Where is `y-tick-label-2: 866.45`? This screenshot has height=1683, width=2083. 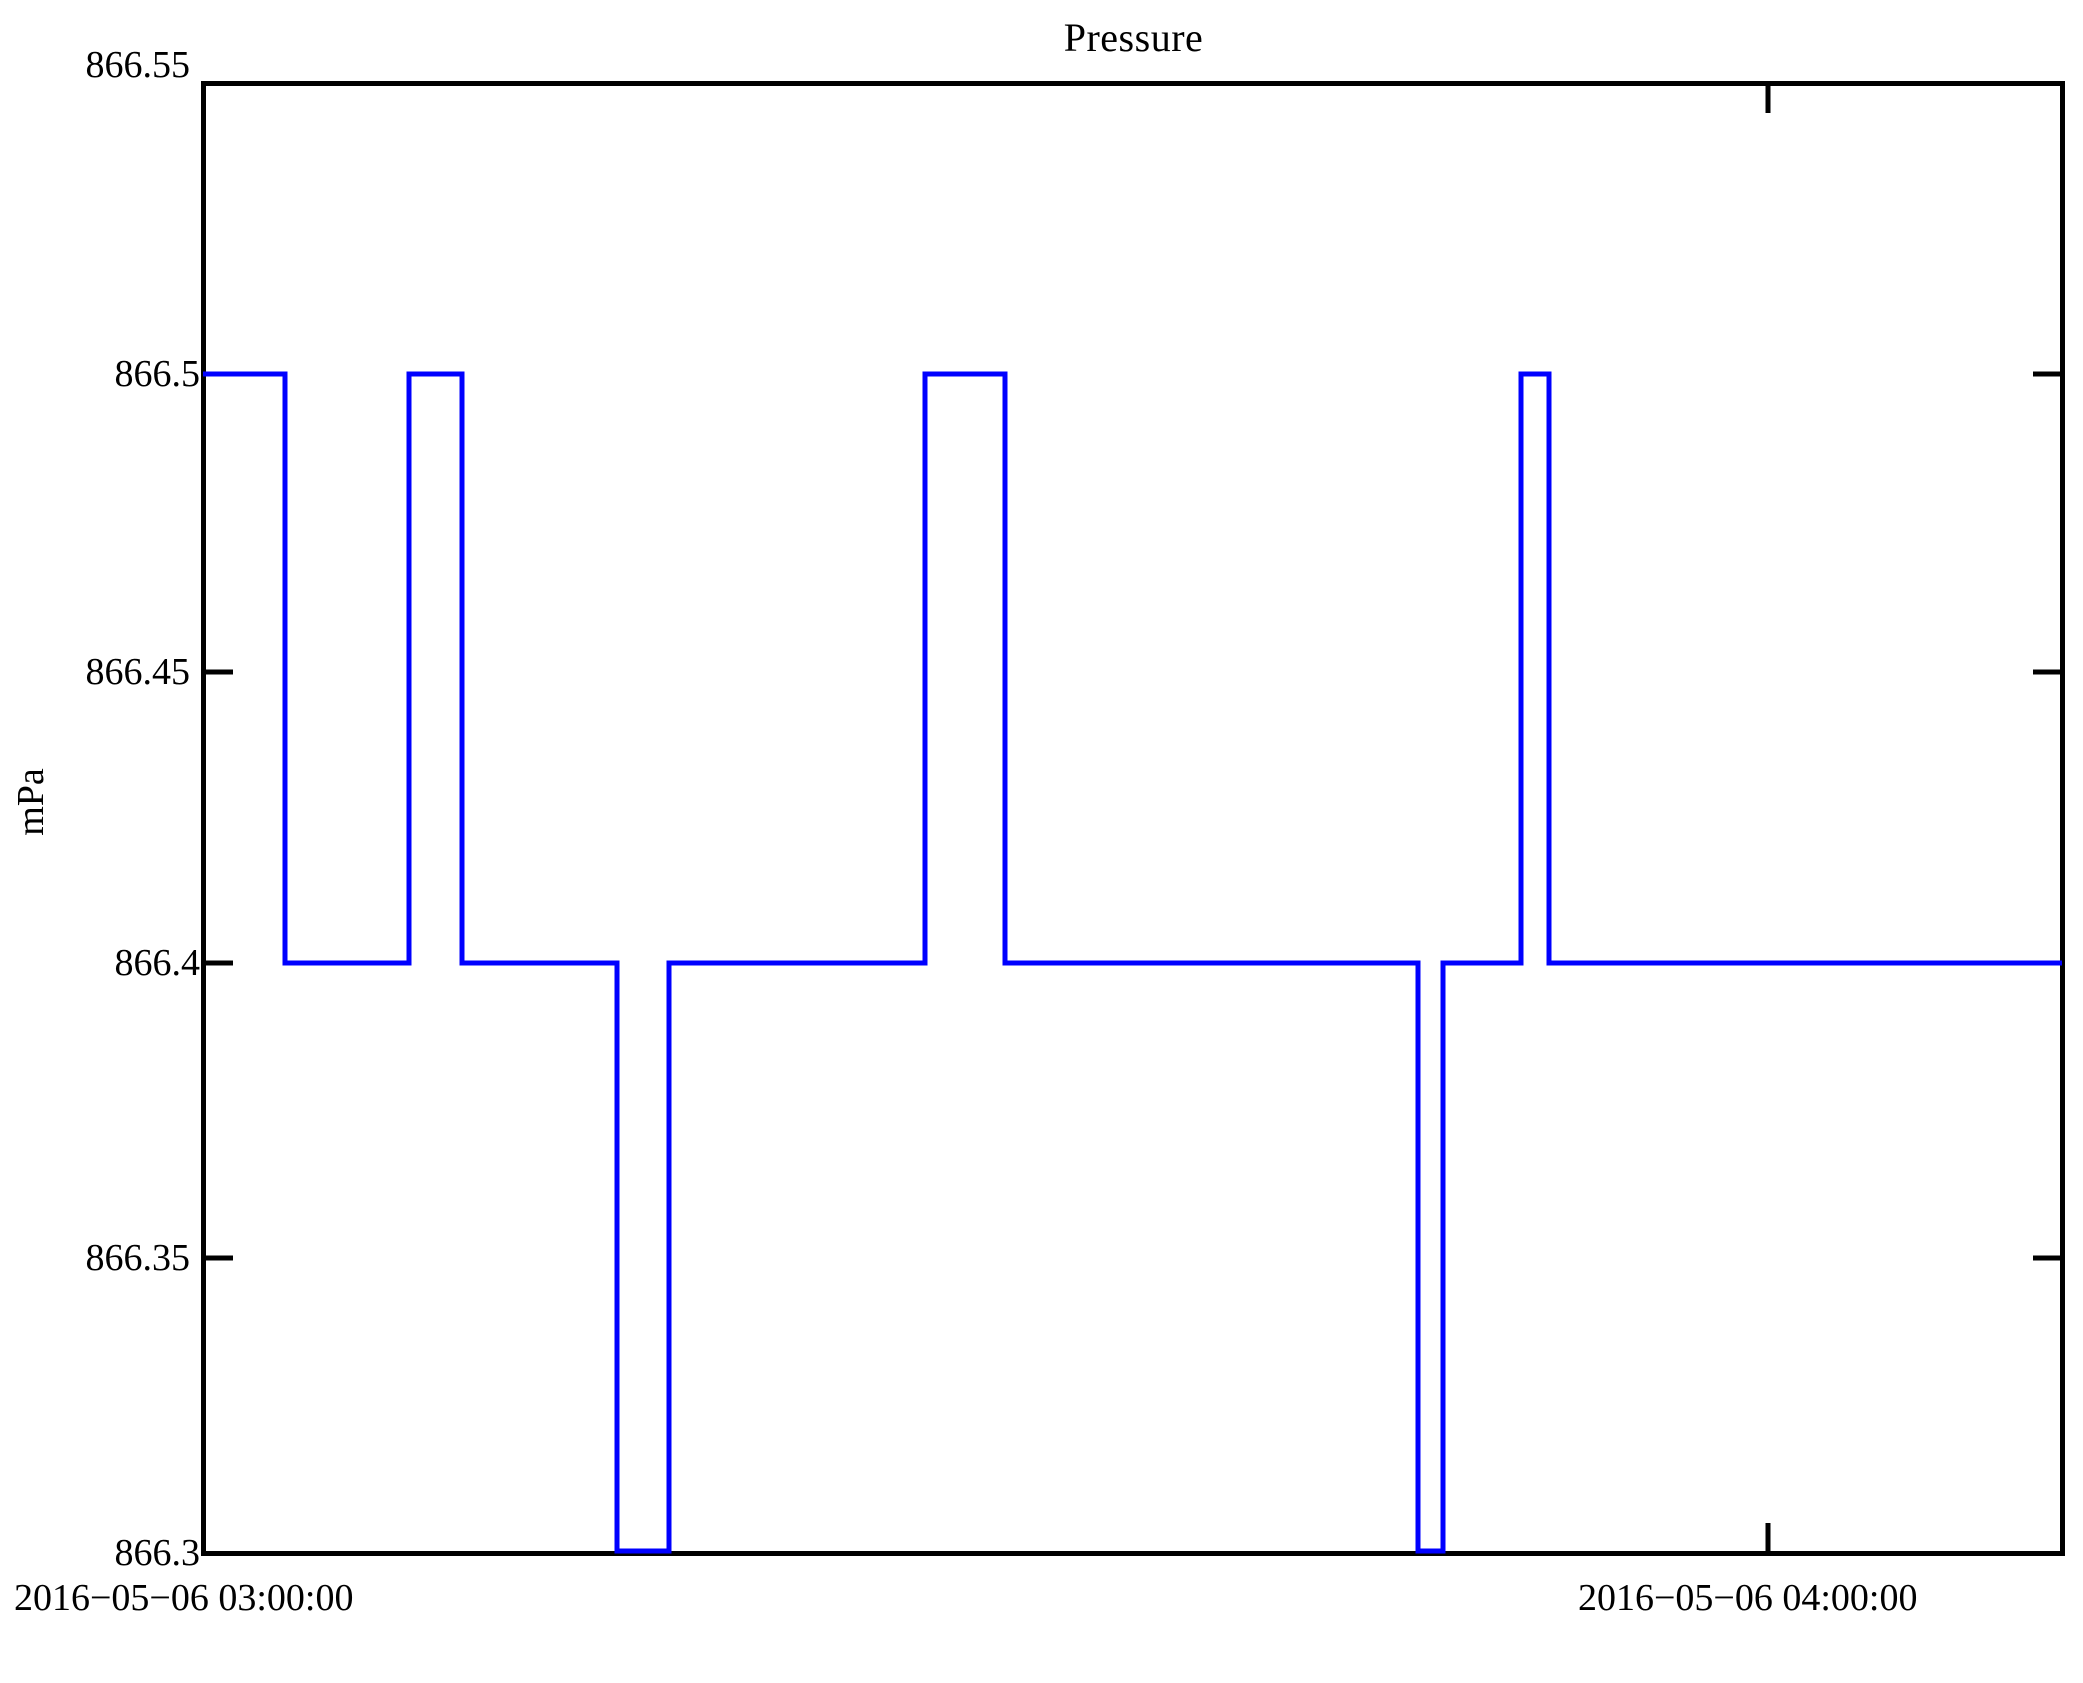
y-tick-label-2: 866.45 is located at coordinates (138, 672).